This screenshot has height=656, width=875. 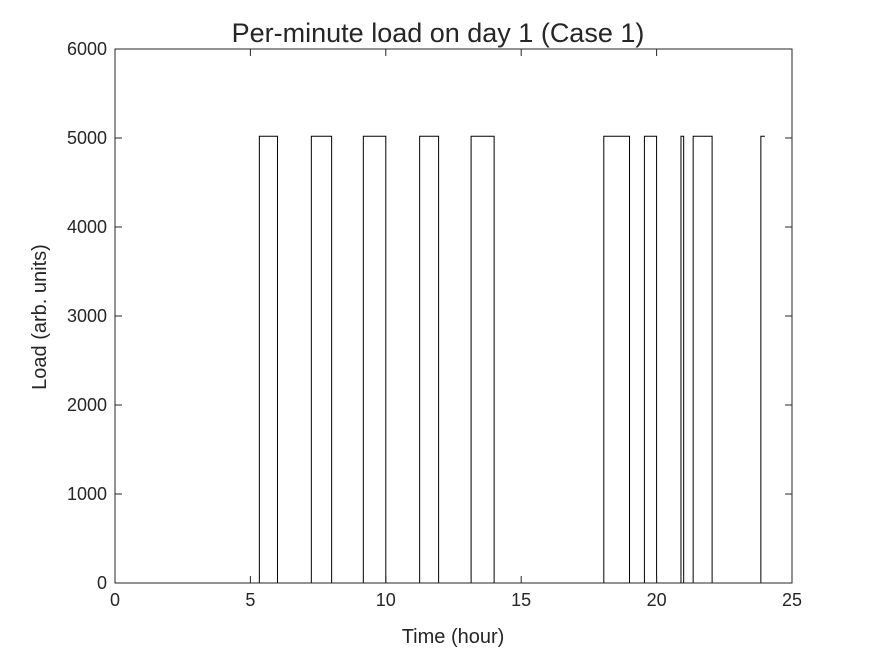 What do you see at coordinates (792, 600) in the screenshot?
I see `x-tick-label: 25` at bounding box center [792, 600].